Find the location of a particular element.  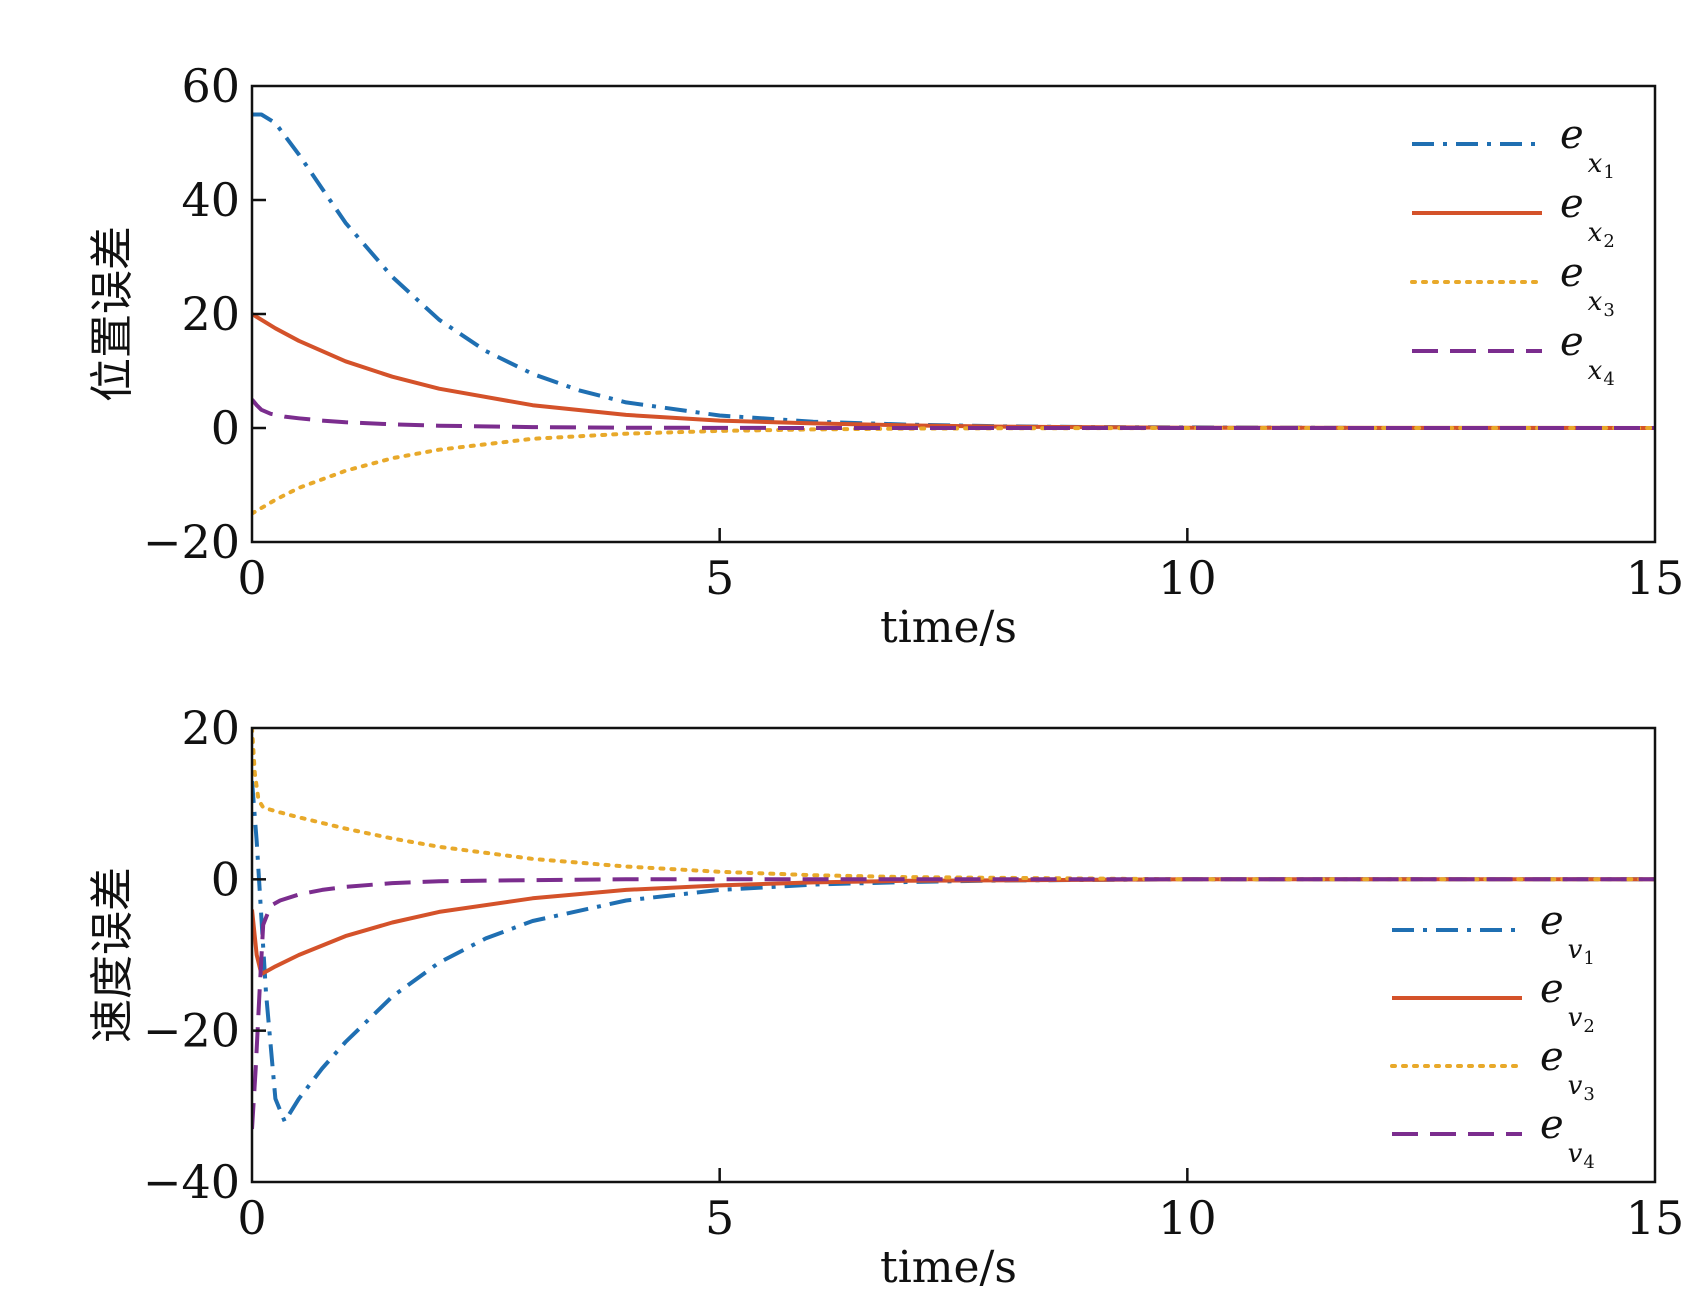

legend-label: ev4 is located at coordinates (1567, 1137).